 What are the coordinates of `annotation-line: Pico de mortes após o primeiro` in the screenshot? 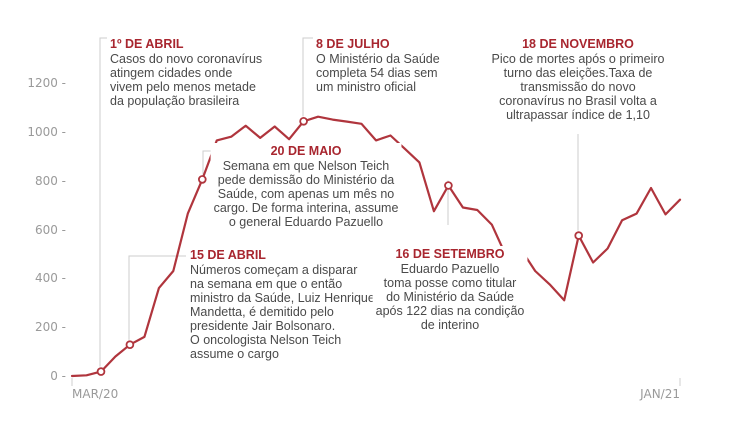 It's located at (578, 59).